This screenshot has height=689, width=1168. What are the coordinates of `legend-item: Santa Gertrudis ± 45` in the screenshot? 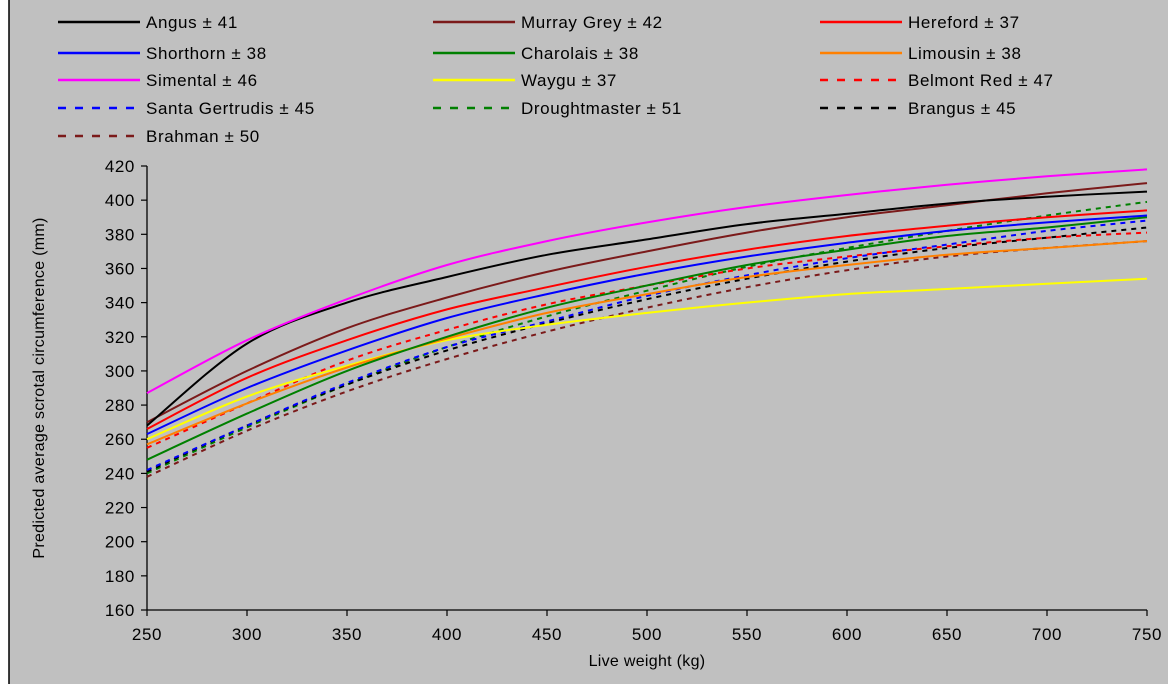 It's located at (186, 108).